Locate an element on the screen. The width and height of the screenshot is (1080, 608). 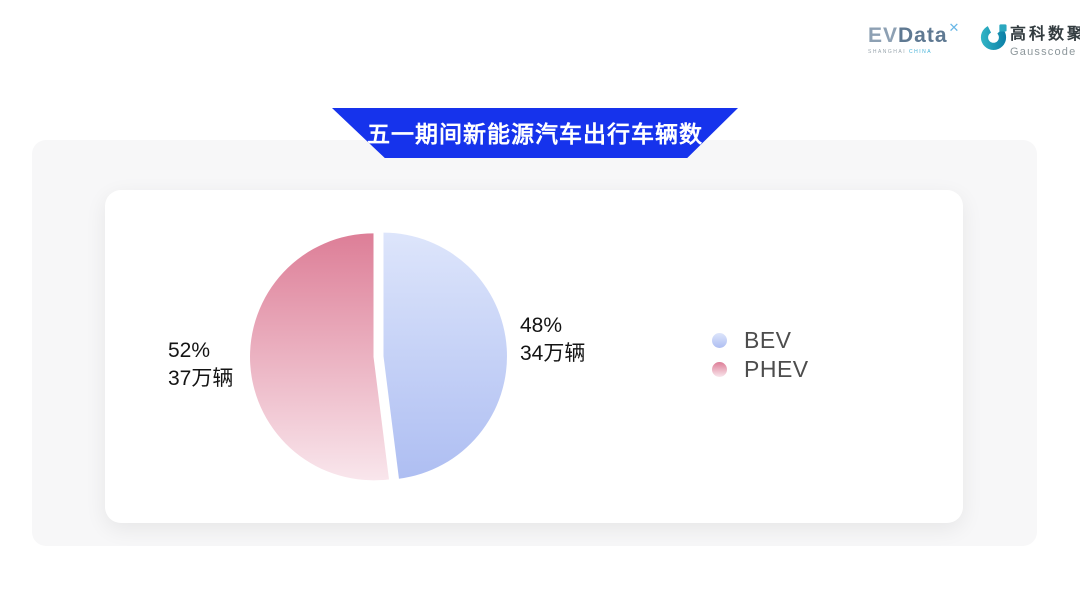
evdata-subtext: SHANGHAI CHINA is located at coordinates (900, 52).